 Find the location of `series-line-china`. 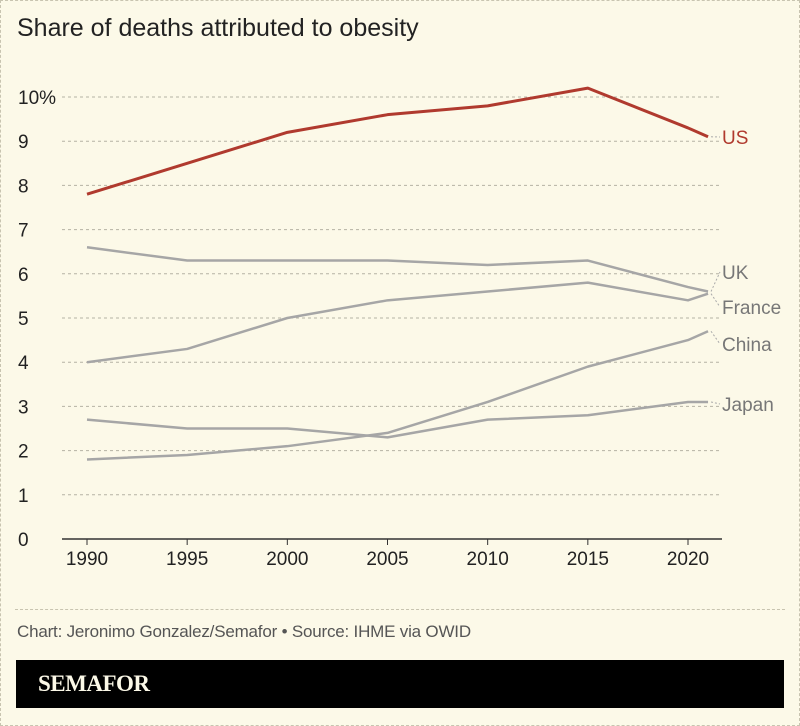

series-line-china is located at coordinates (397, 395).